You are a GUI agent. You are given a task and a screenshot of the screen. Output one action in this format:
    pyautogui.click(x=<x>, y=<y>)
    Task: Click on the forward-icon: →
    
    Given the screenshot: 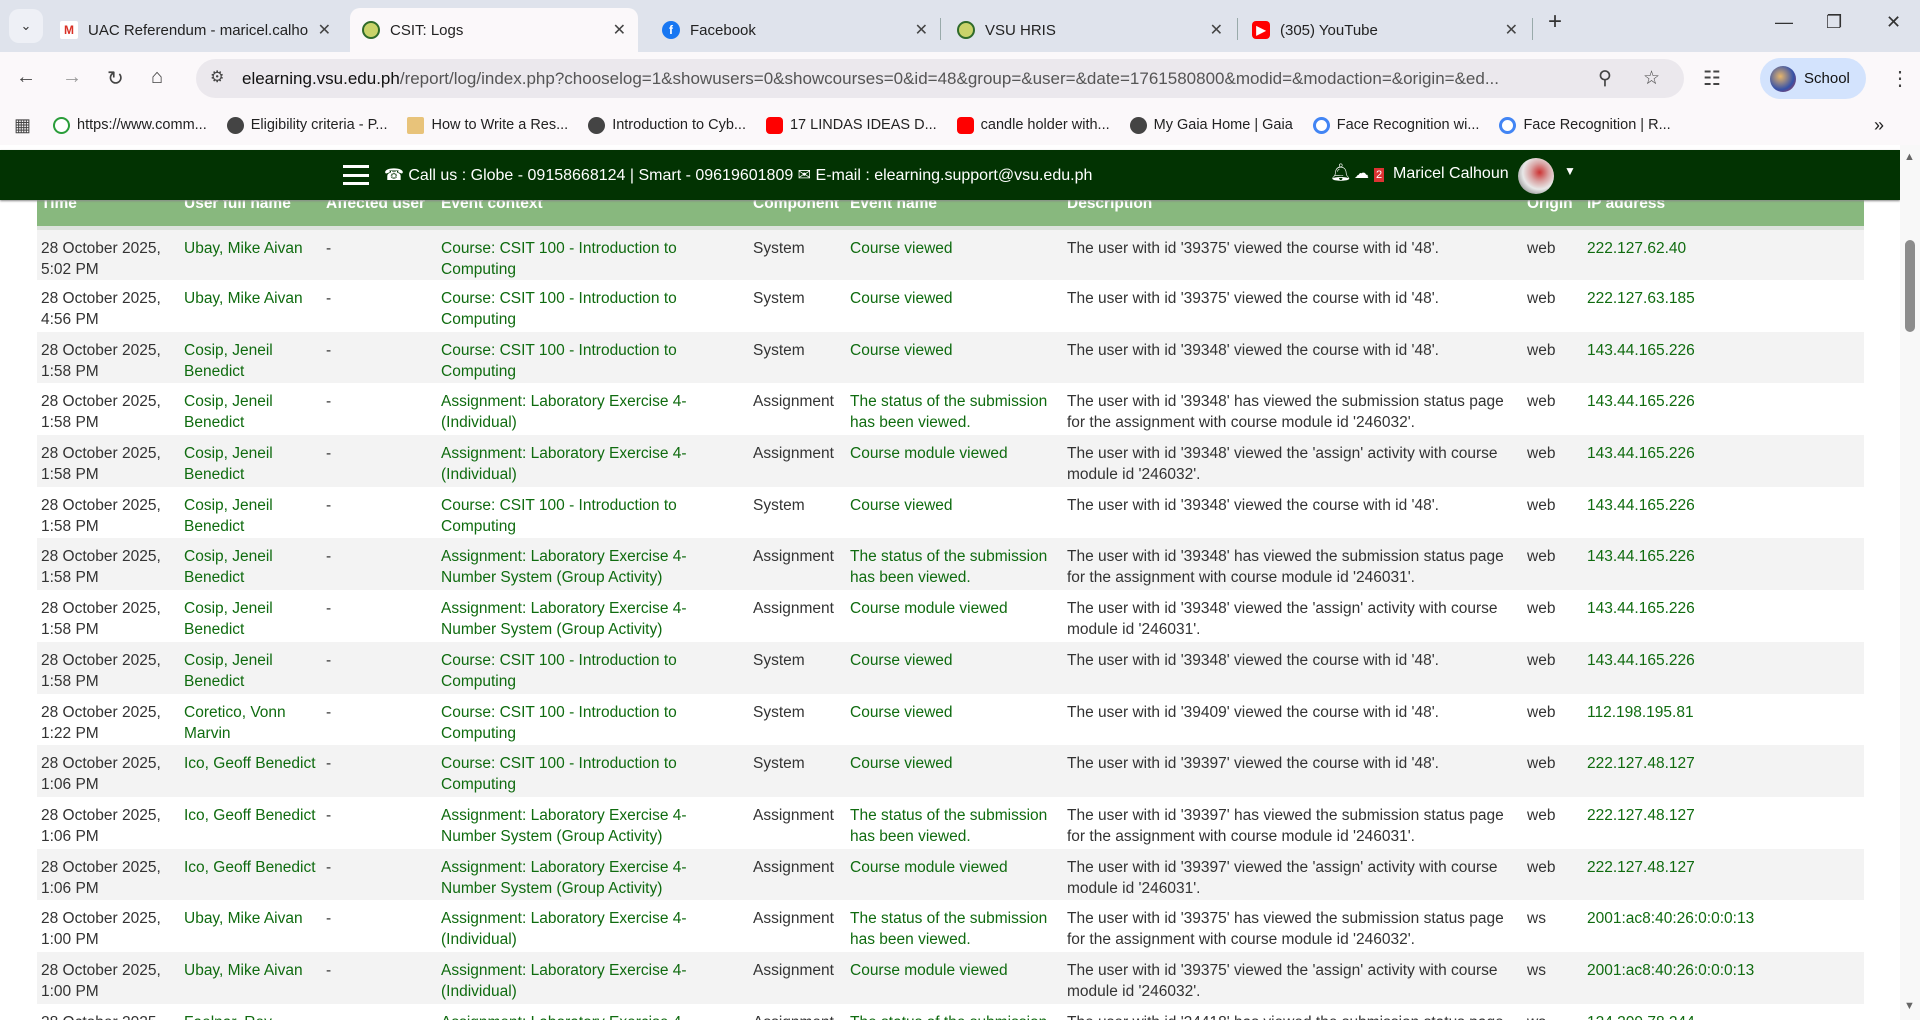 What is the action you would take?
    pyautogui.click(x=72, y=77)
    